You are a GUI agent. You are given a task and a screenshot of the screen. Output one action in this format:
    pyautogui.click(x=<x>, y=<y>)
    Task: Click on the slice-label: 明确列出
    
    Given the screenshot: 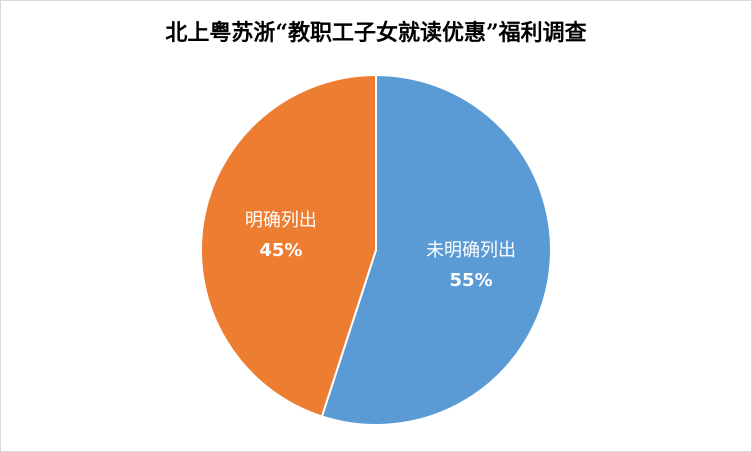 What is the action you would take?
    pyautogui.click(x=281, y=220)
    